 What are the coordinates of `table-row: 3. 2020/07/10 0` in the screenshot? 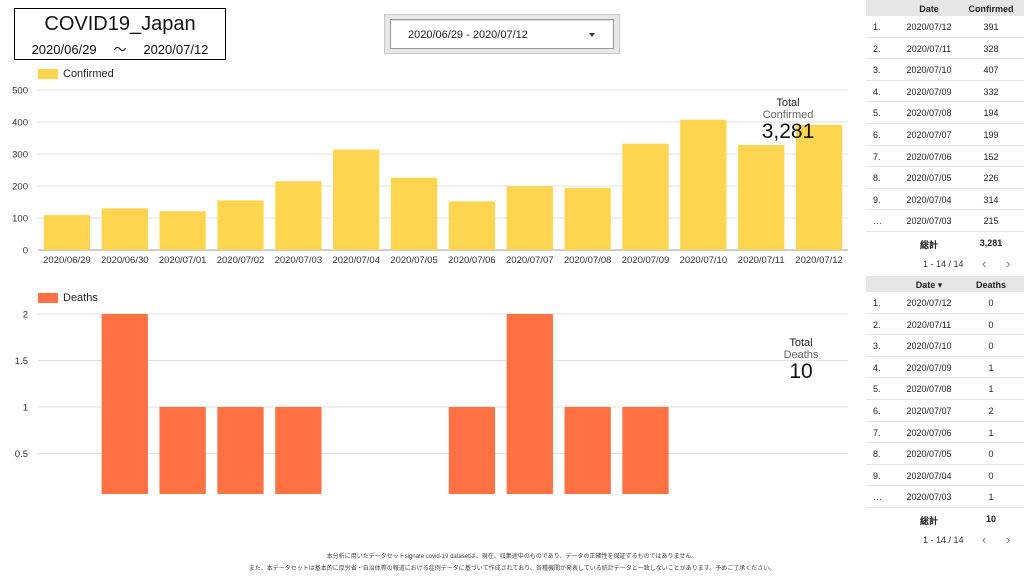 It's located at (945, 346).